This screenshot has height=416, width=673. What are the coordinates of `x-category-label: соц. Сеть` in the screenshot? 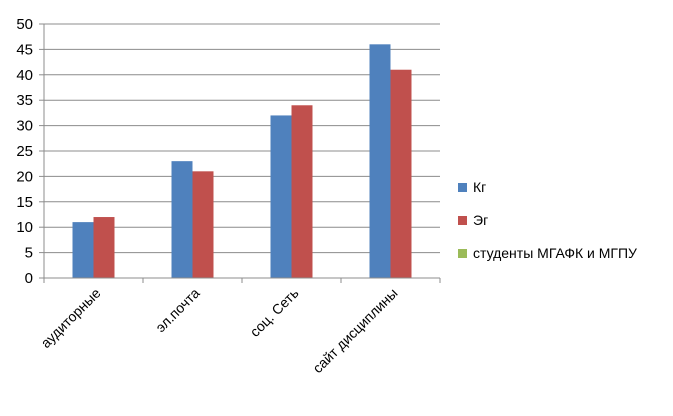 It's located at (274, 312).